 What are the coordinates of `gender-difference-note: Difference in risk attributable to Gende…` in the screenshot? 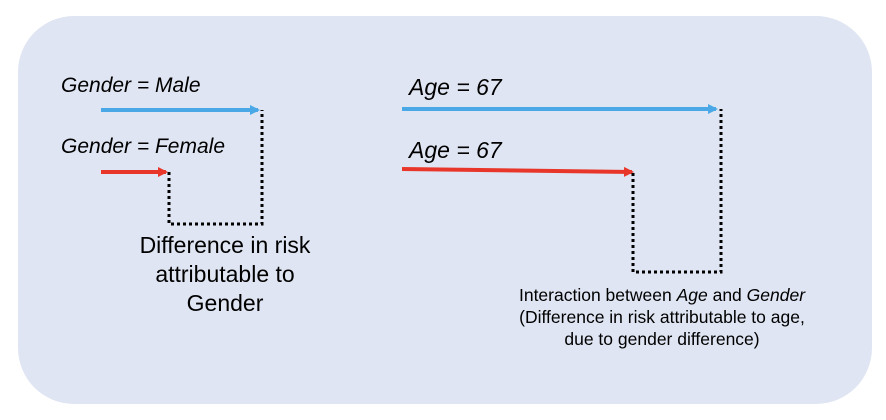 It's located at (225, 274).